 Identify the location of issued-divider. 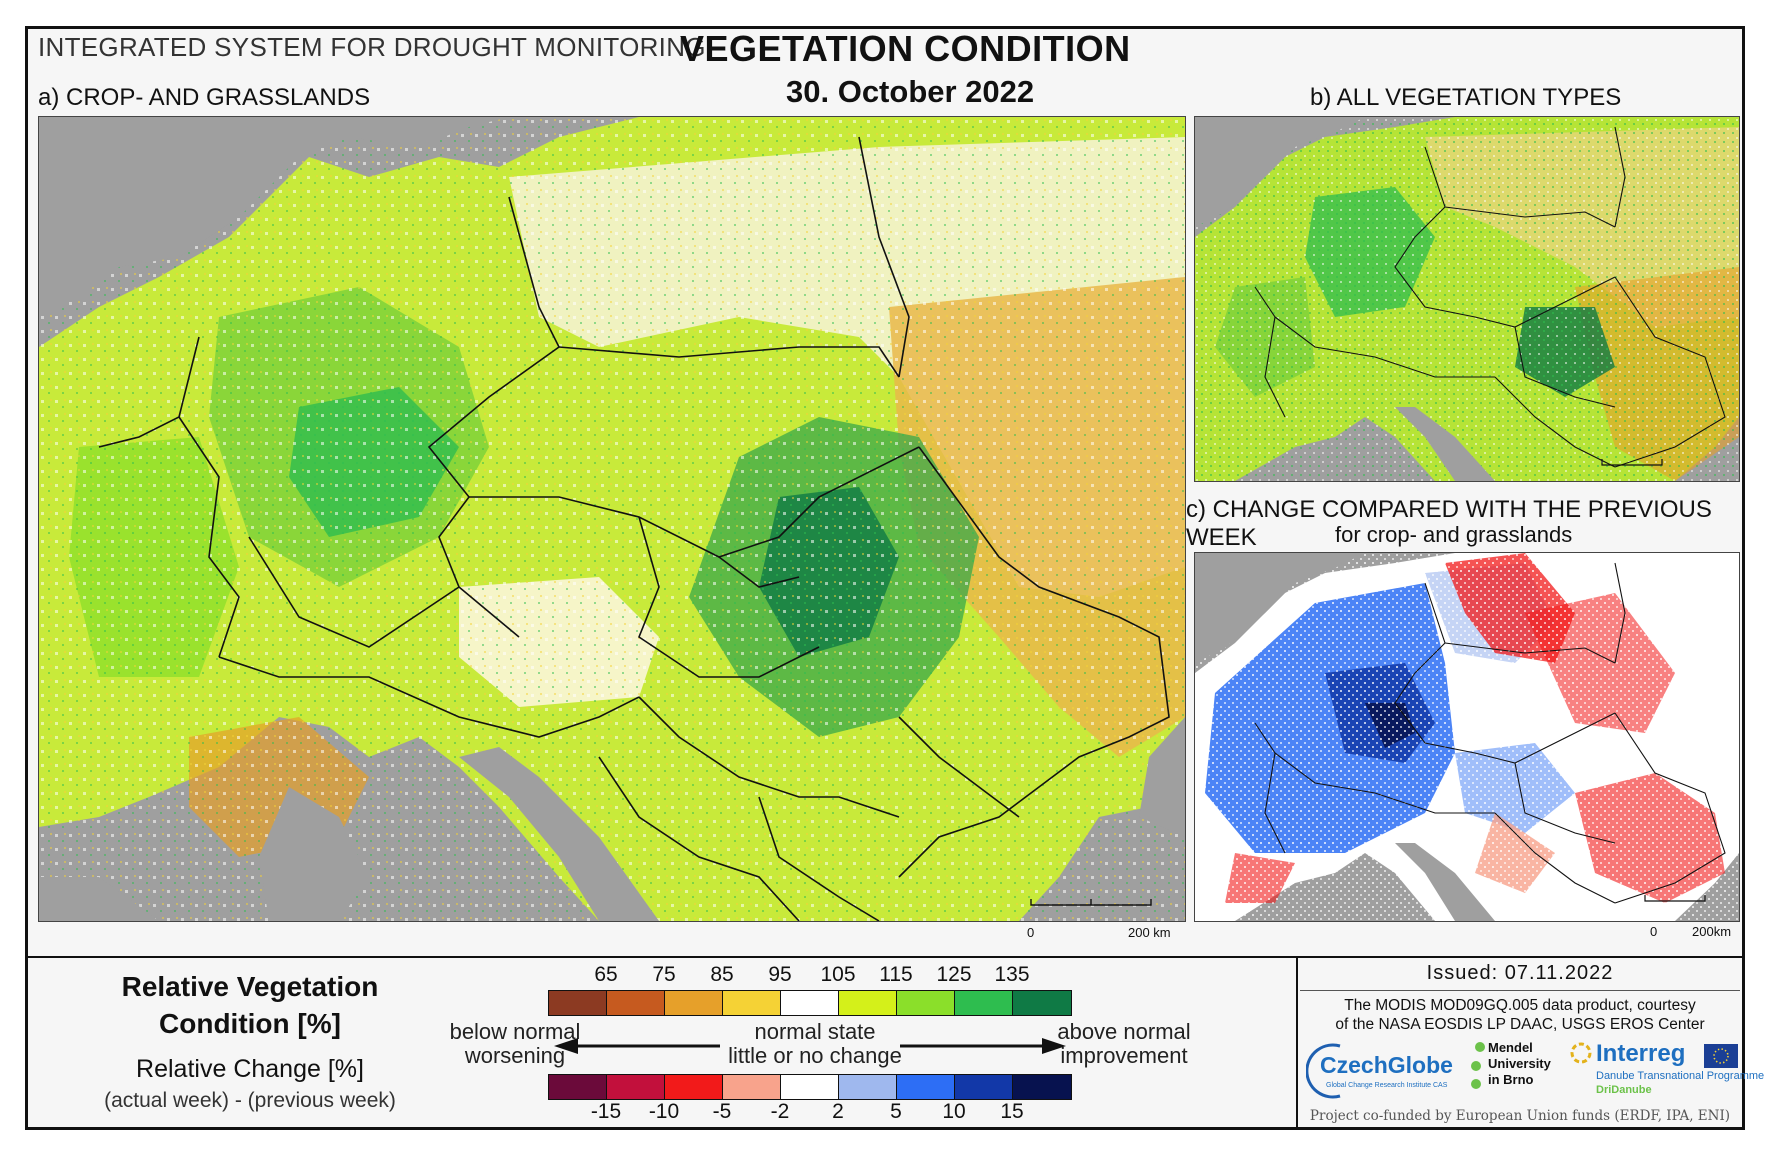
(1520, 990).